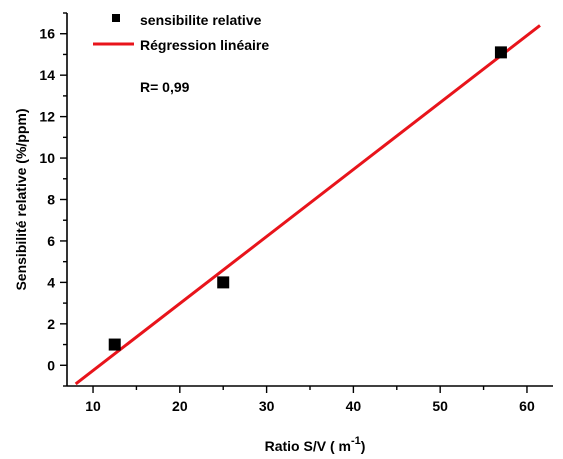 The height and width of the screenshot is (459, 563). Describe the element at coordinates (21, 199) in the screenshot. I see `y-axis-title: Sensibilité relative (%/ppm)` at that location.